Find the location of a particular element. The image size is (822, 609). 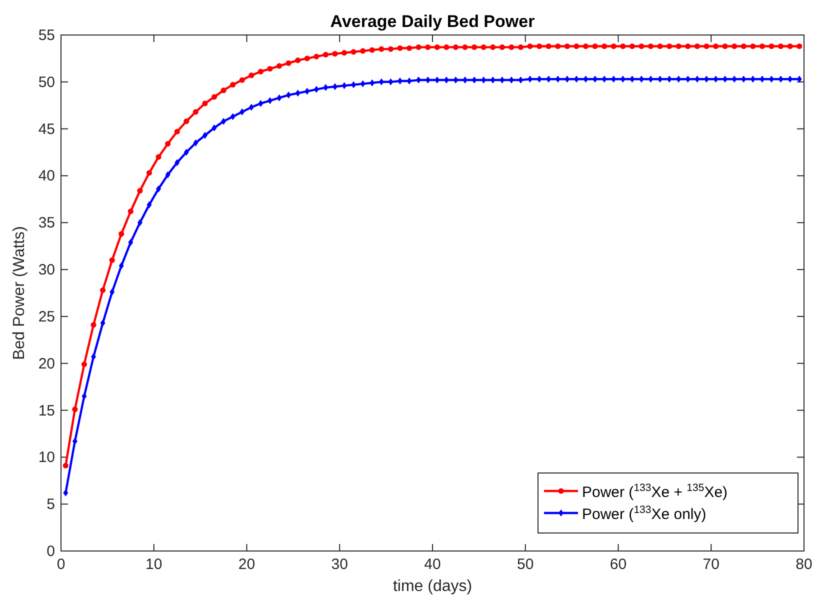

y-tick-label: 55 is located at coordinates (46, 35).